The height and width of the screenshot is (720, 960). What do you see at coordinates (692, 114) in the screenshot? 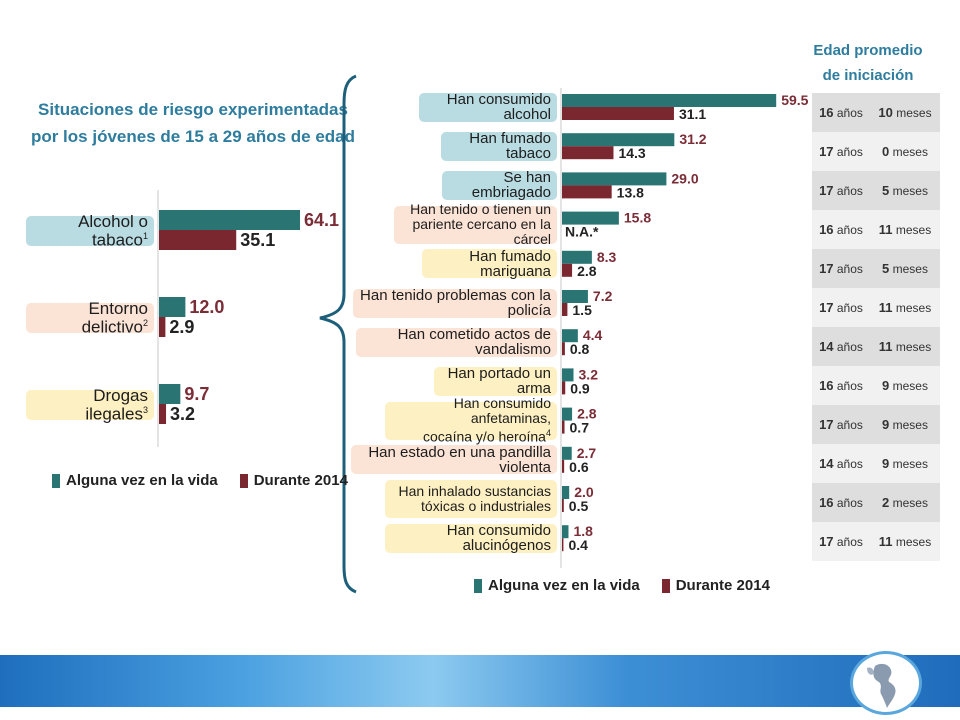
I see `value-label-2014: 31.1` at bounding box center [692, 114].